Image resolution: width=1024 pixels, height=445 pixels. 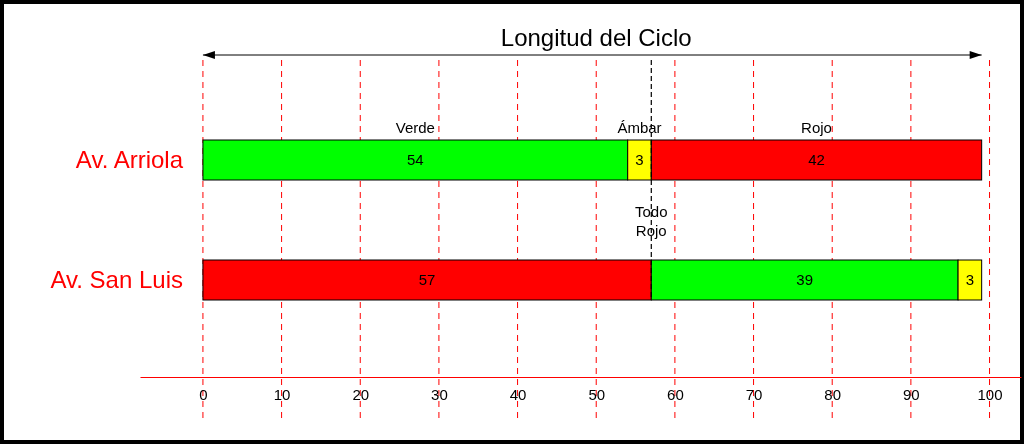 What do you see at coordinates (816, 159) in the screenshot?
I see `data-label: 42` at bounding box center [816, 159].